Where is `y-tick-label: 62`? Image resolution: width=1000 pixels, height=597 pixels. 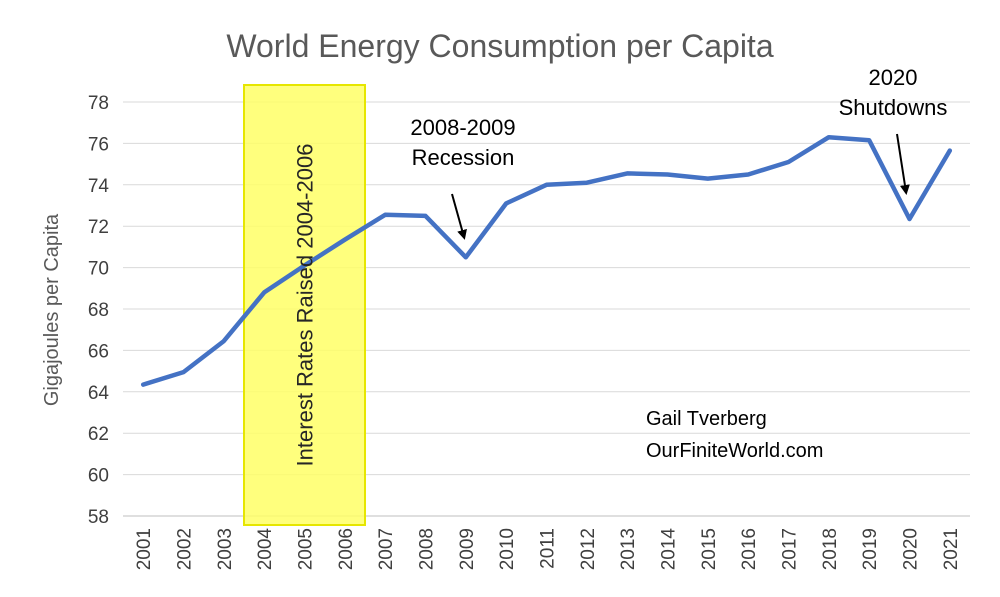 y-tick-label: 62 is located at coordinates (98, 434).